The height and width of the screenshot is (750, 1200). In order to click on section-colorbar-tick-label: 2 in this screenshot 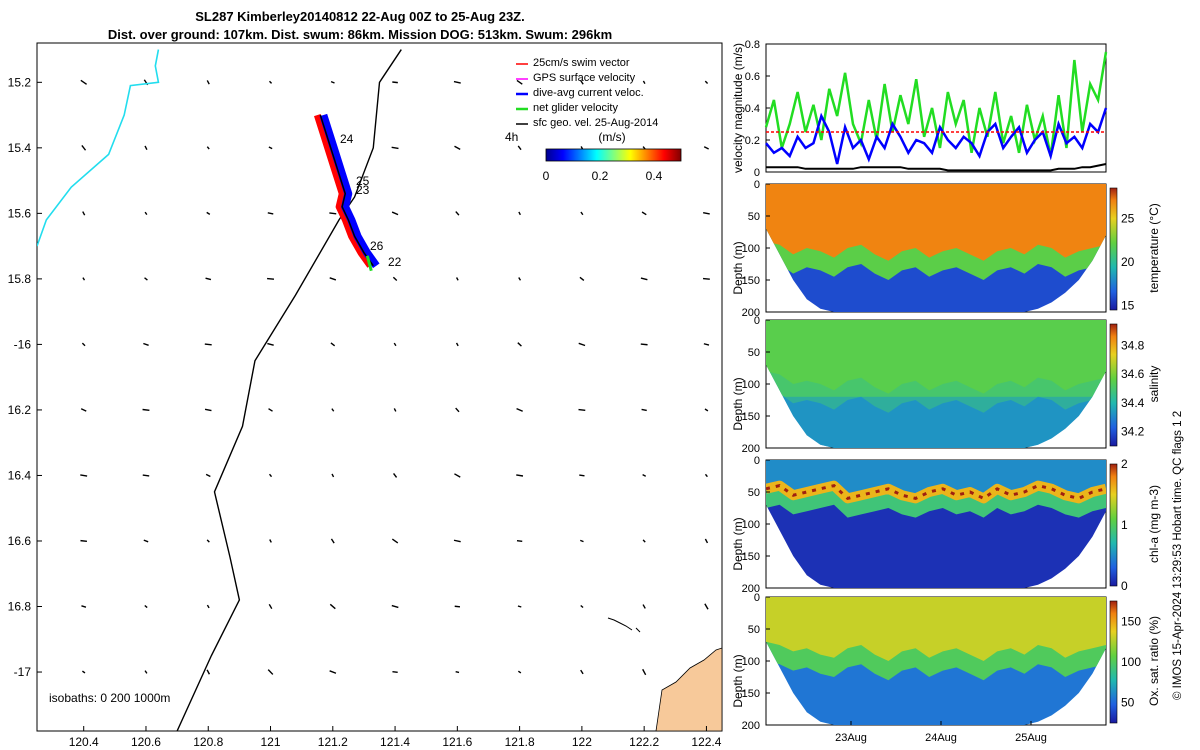, I will do `click(1124, 464)`.